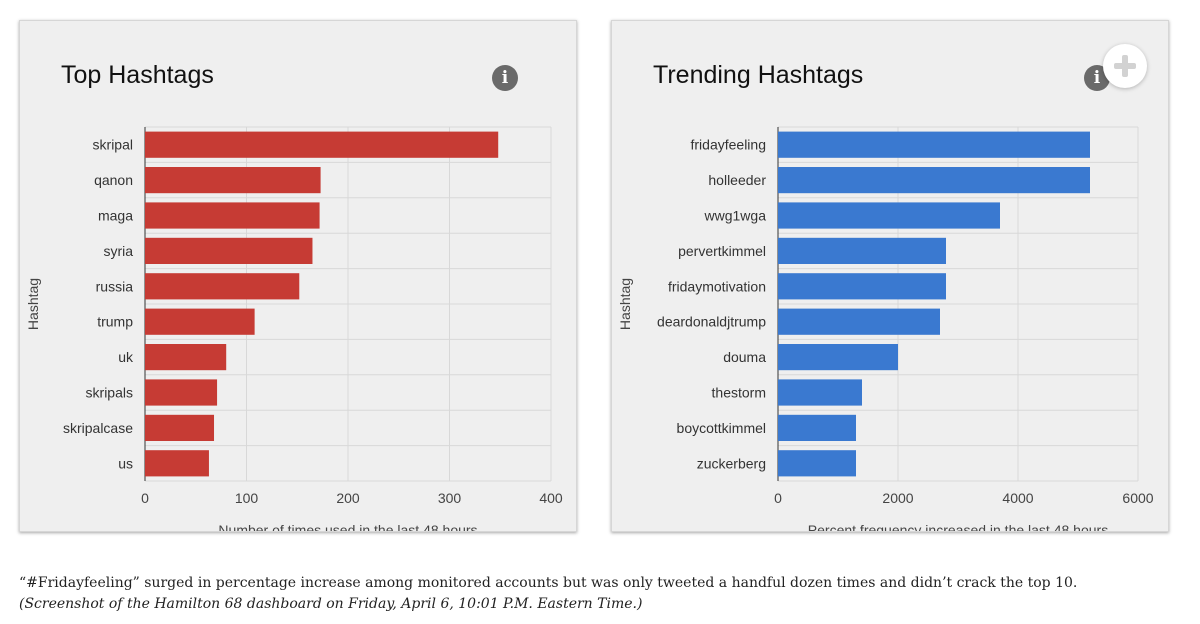  What do you see at coordinates (744, 357) in the screenshot?
I see `y-tick-label: douma` at bounding box center [744, 357].